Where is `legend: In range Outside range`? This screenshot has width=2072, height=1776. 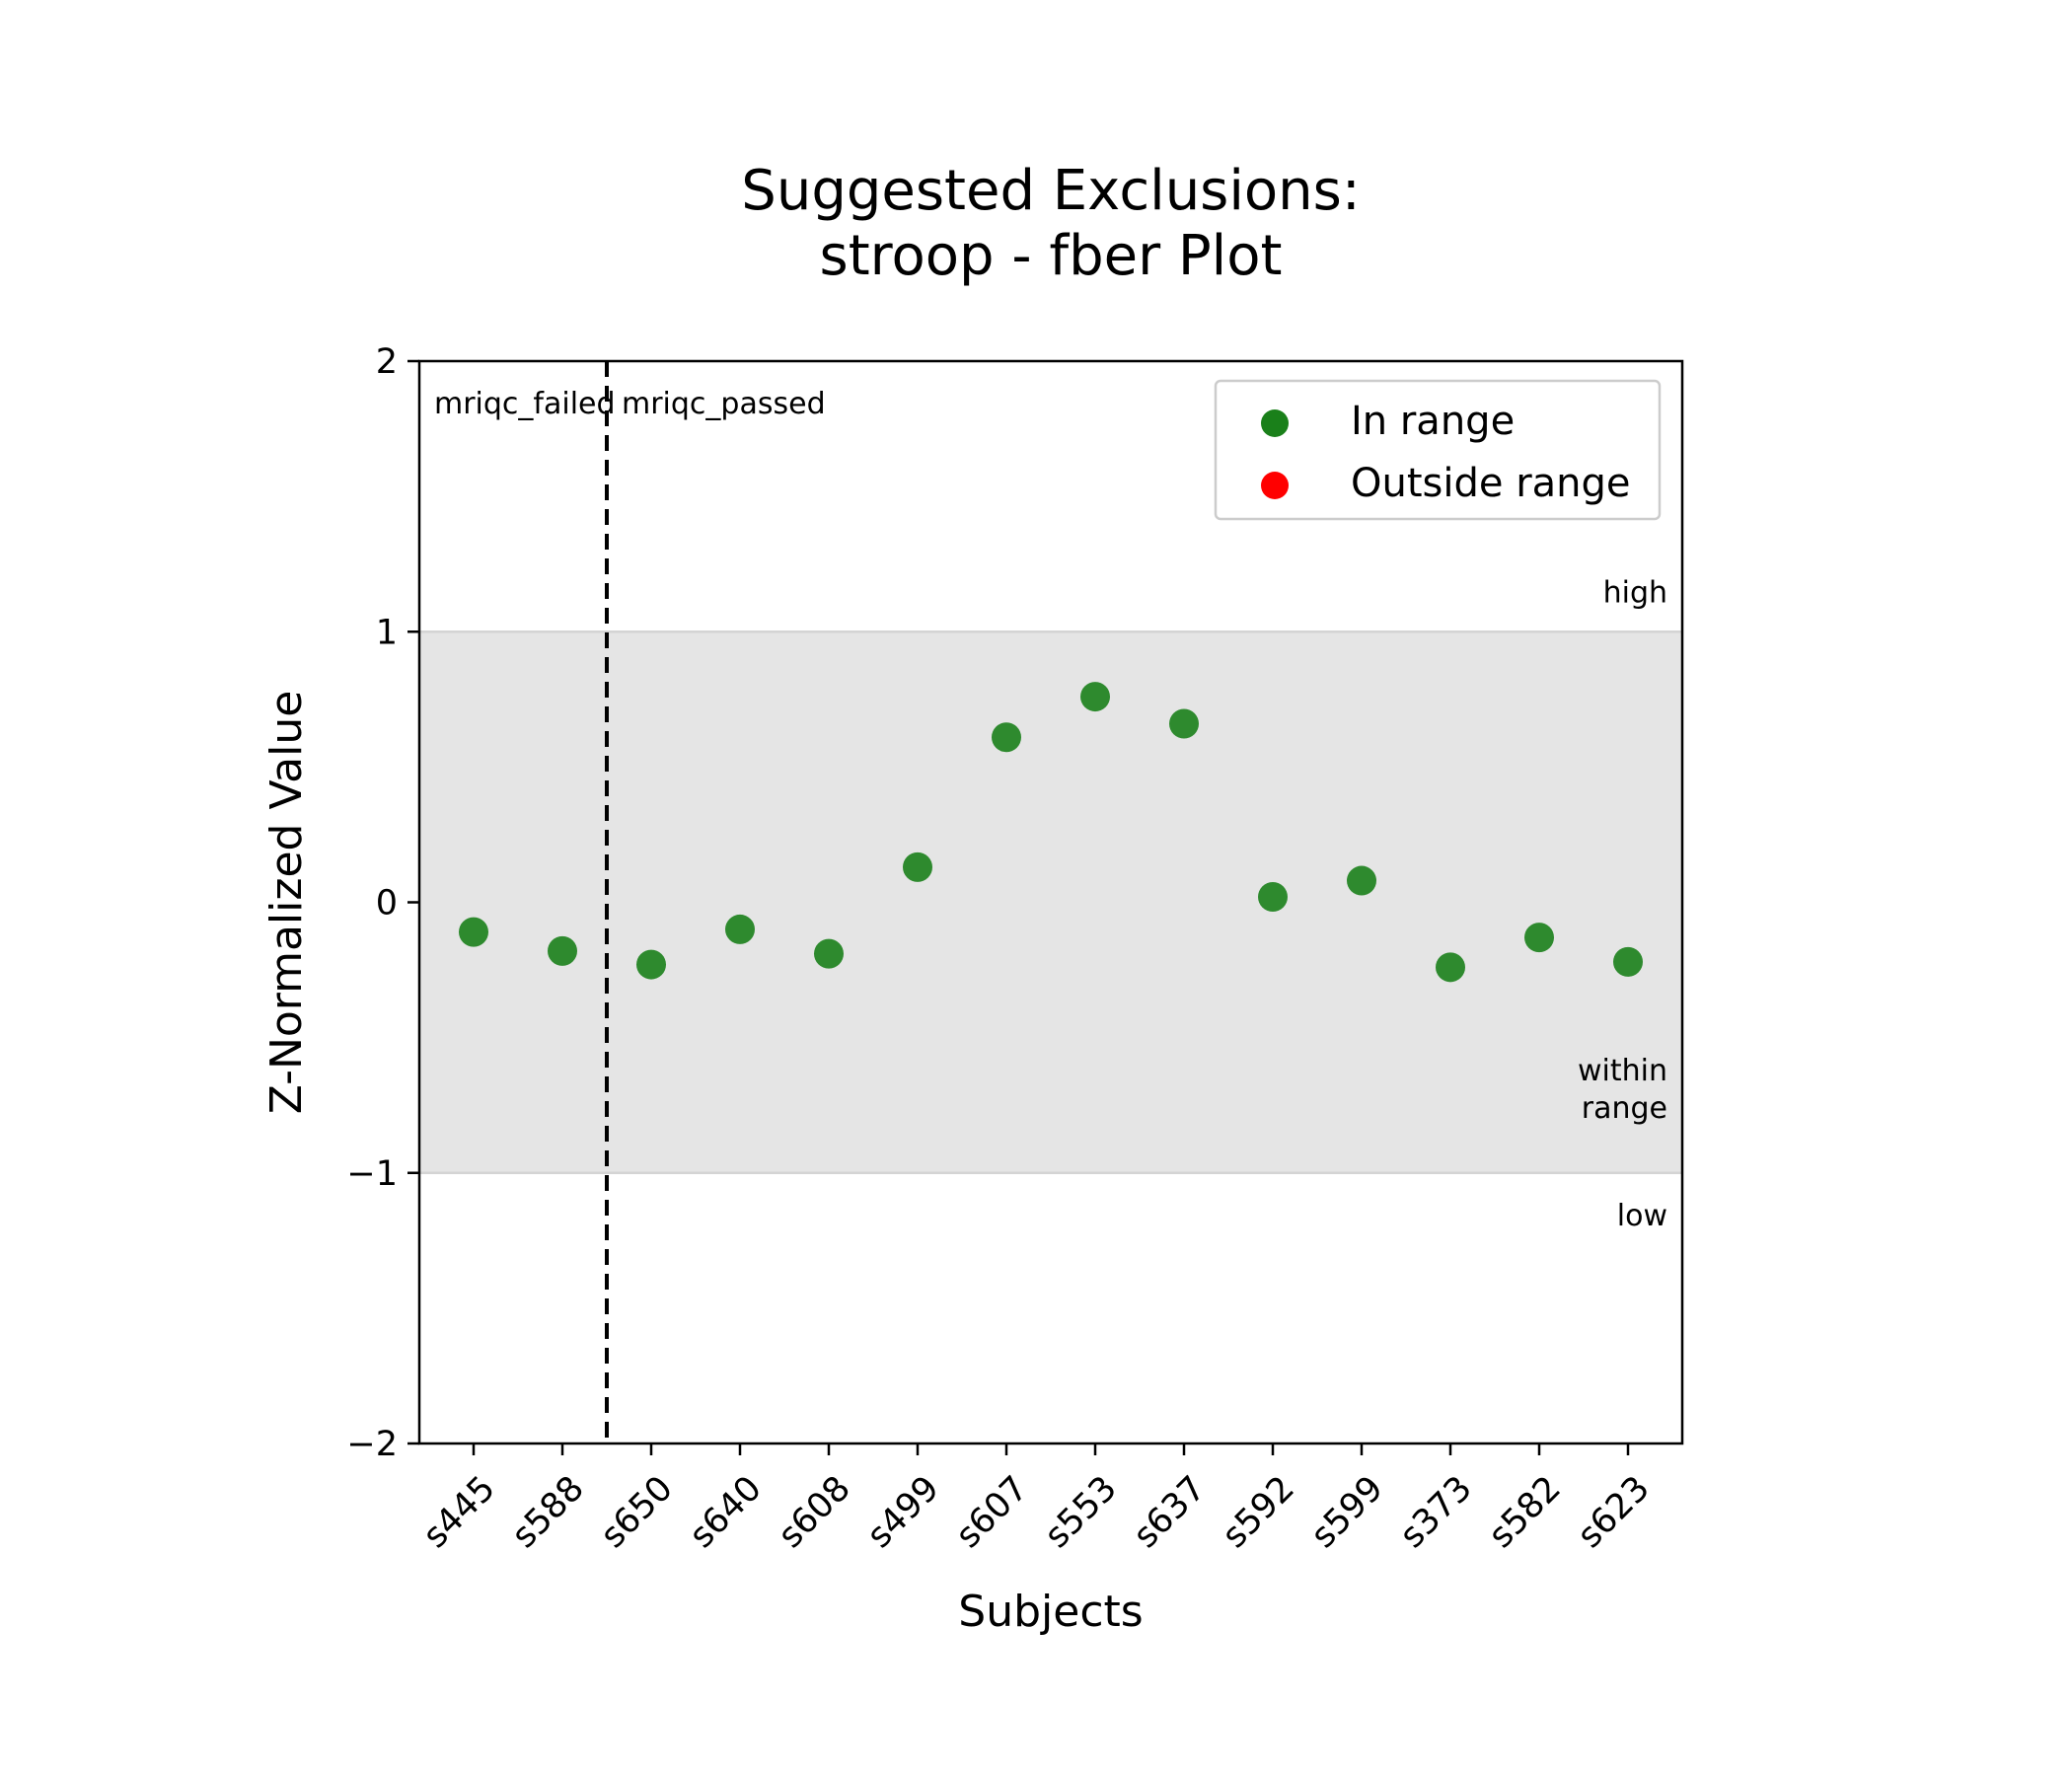 legend: In range Outside range is located at coordinates (1438, 450).